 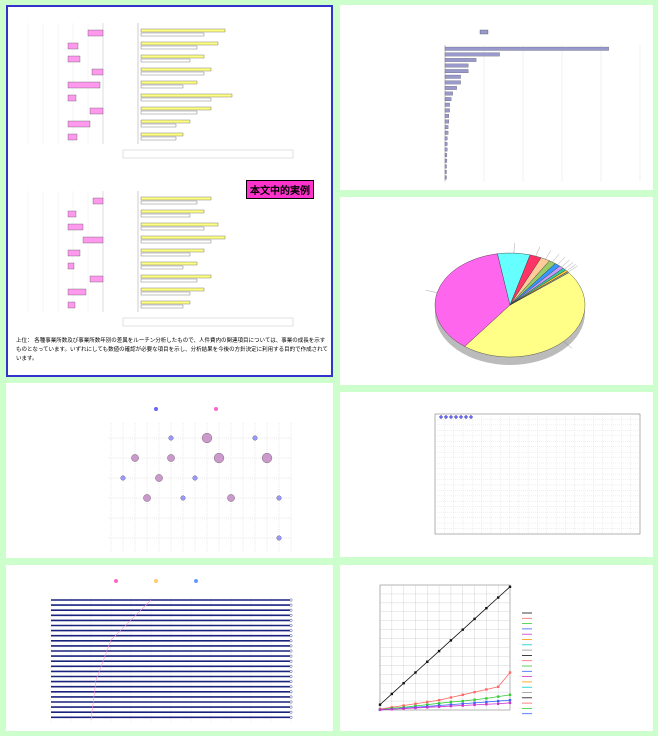 I want to click on panel-pie, so click(x=496, y=291).